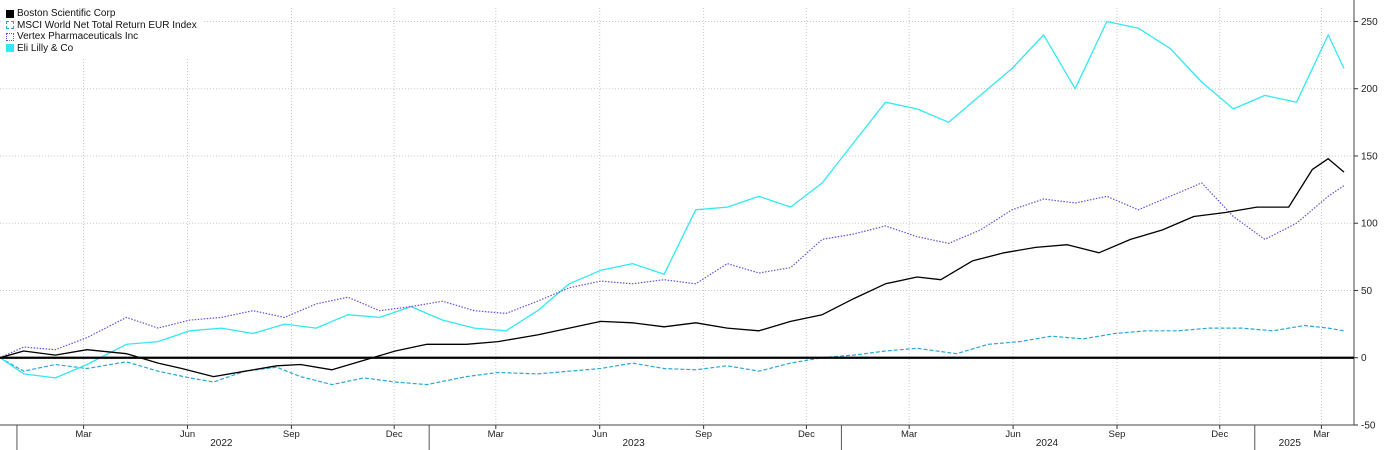 This screenshot has width=1386, height=450. What do you see at coordinates (107, 25) in the screenshot?
I see `legend-label: MSCI World Net Total Return EUR Index` at bounding box center [107, 25].